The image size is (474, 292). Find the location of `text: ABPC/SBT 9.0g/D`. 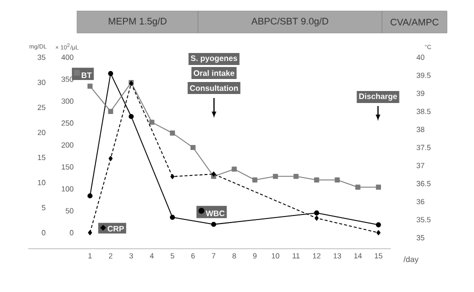

text: ABPC/SBT 9.0g/D is located at coordinates (289, 22).